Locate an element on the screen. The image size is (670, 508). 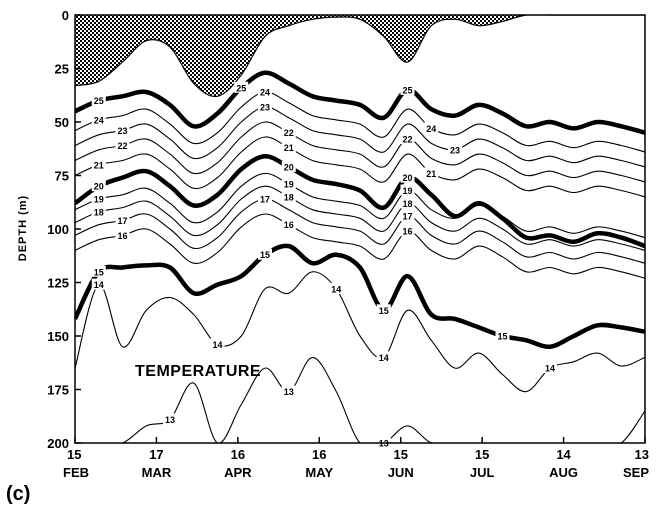
y-axis: 0 25 50 75 100 125 150 175 200 is located at coordinates (64, 229).